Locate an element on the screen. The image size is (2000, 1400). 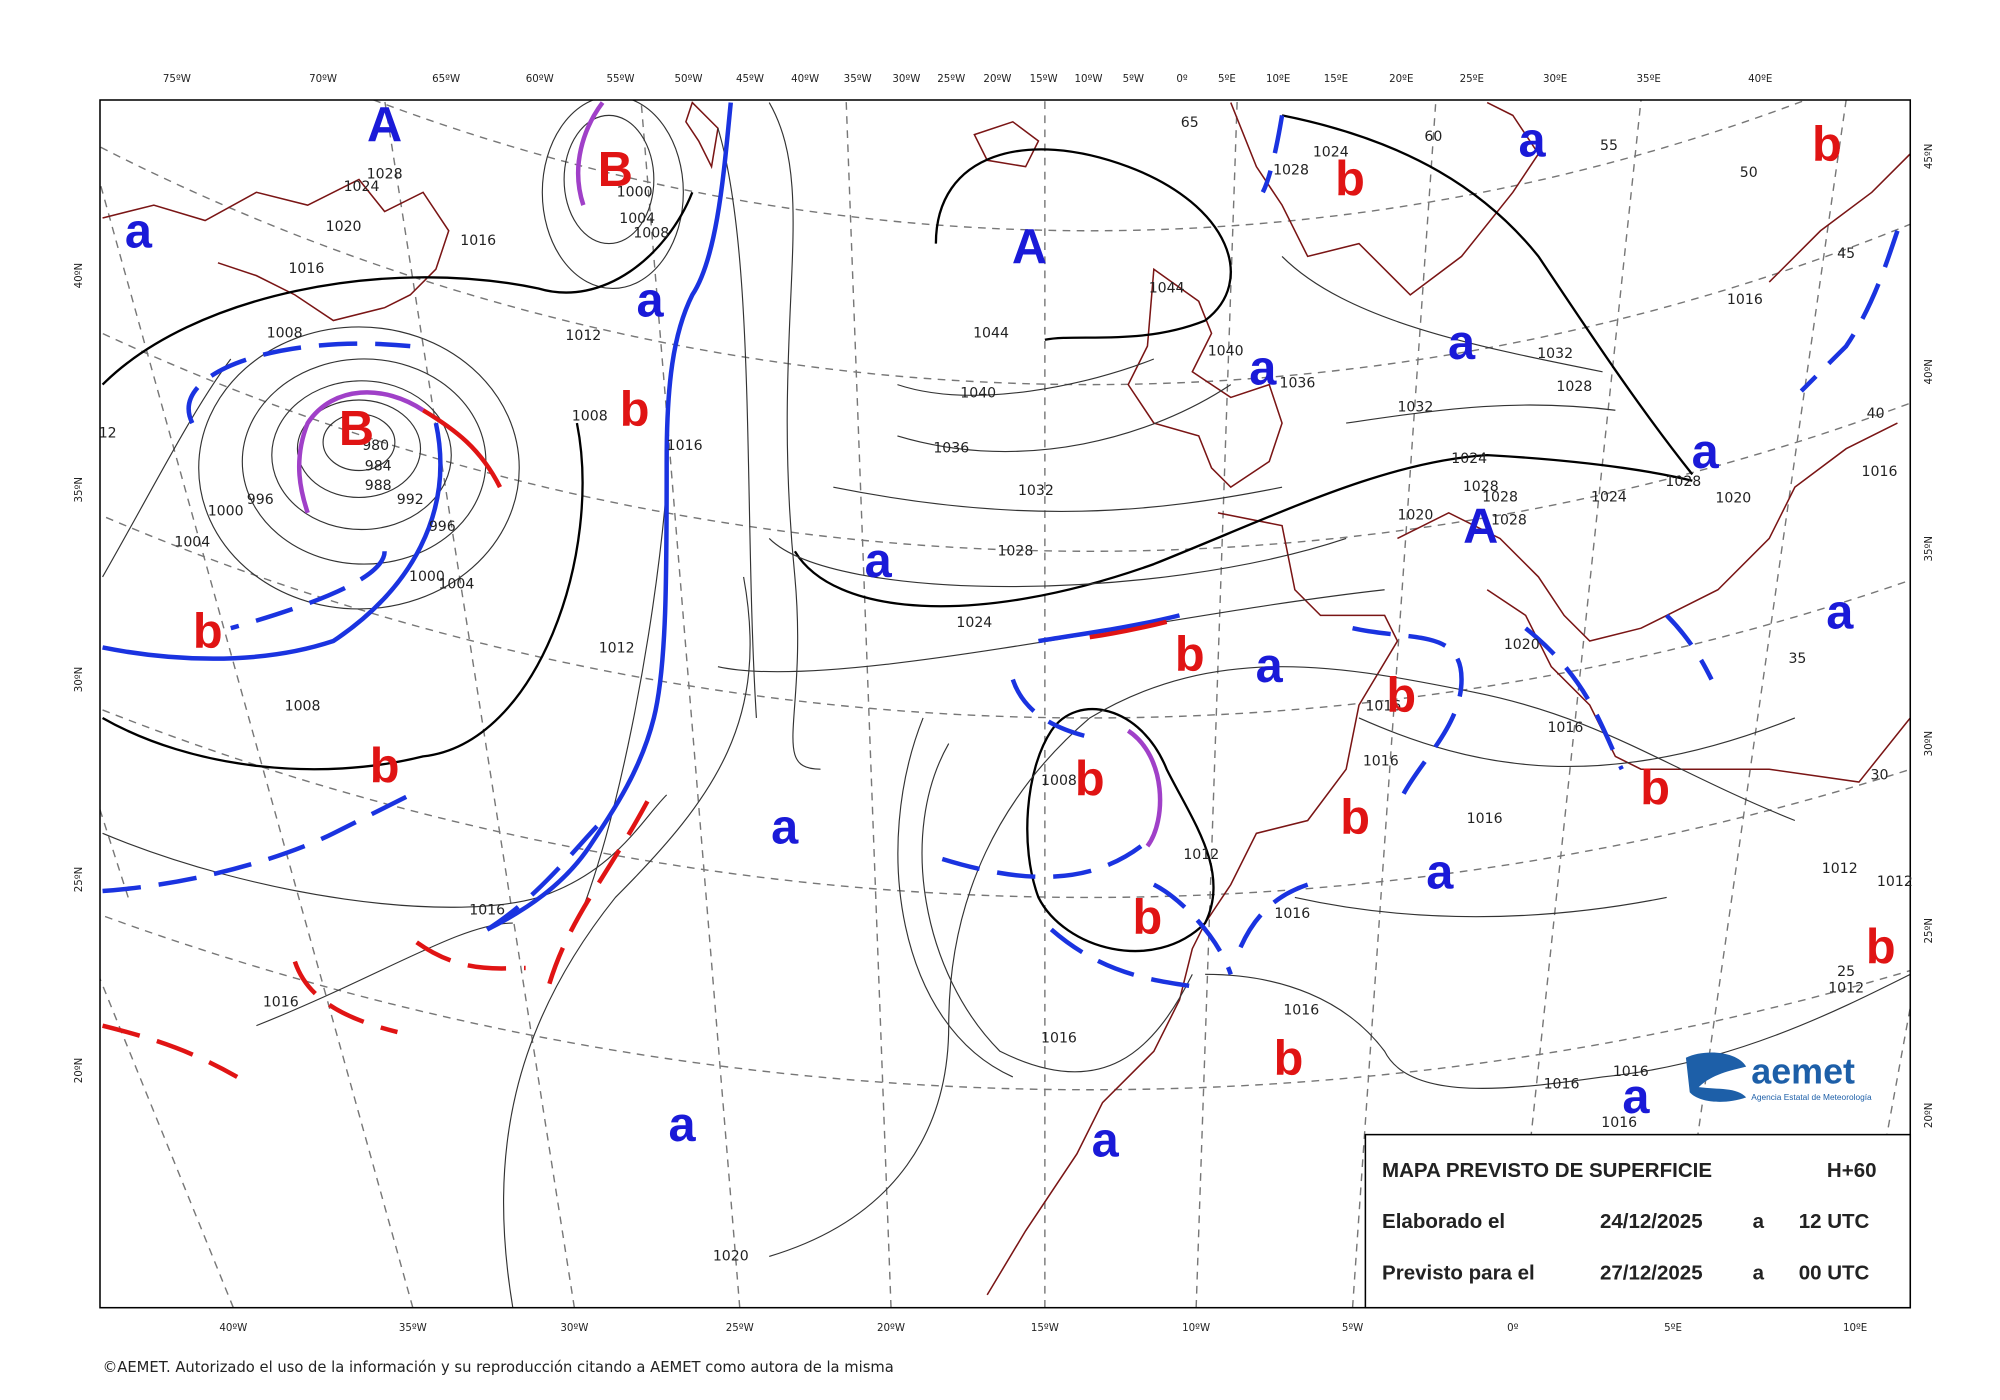
isobar-label: 65 is located at coordinates (1190, 123).